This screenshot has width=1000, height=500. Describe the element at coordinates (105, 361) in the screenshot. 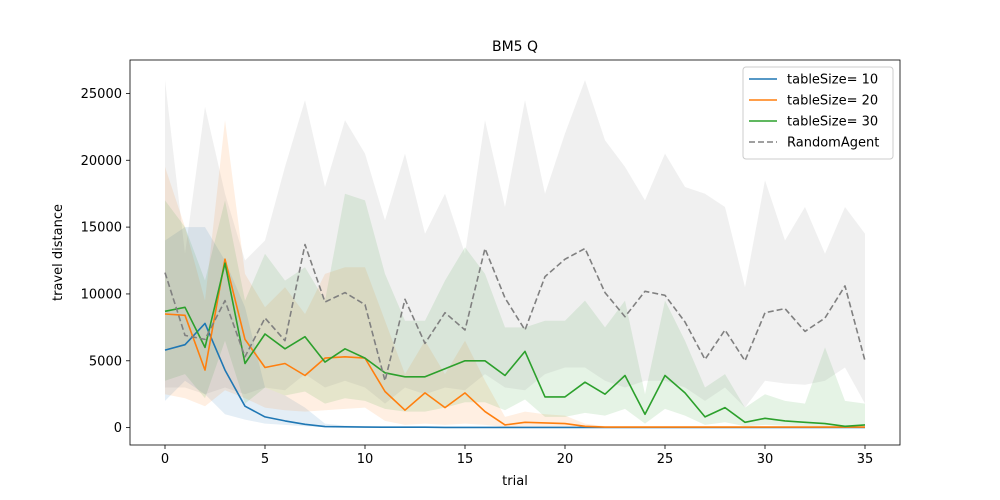

I see `y-tick-label: 5000` at that location.